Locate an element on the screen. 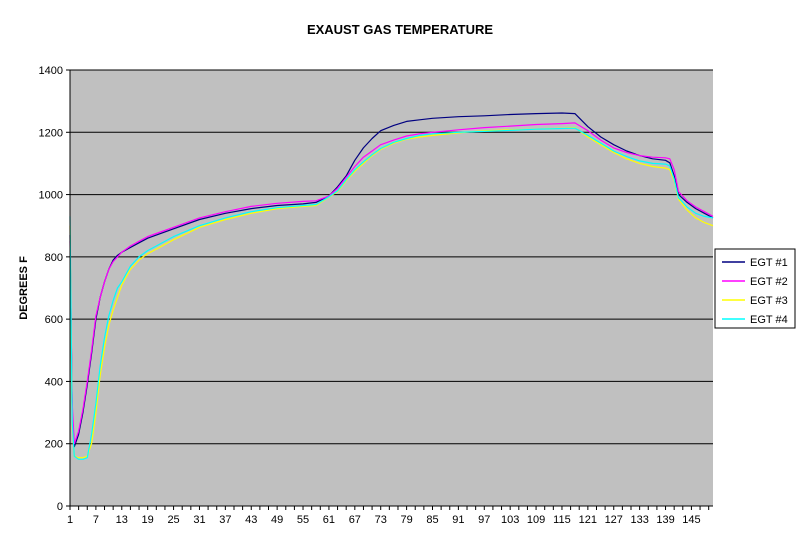 This screenshot has width=800, height=547. x-tick-label: 25 is located at coordinates (173, 520).